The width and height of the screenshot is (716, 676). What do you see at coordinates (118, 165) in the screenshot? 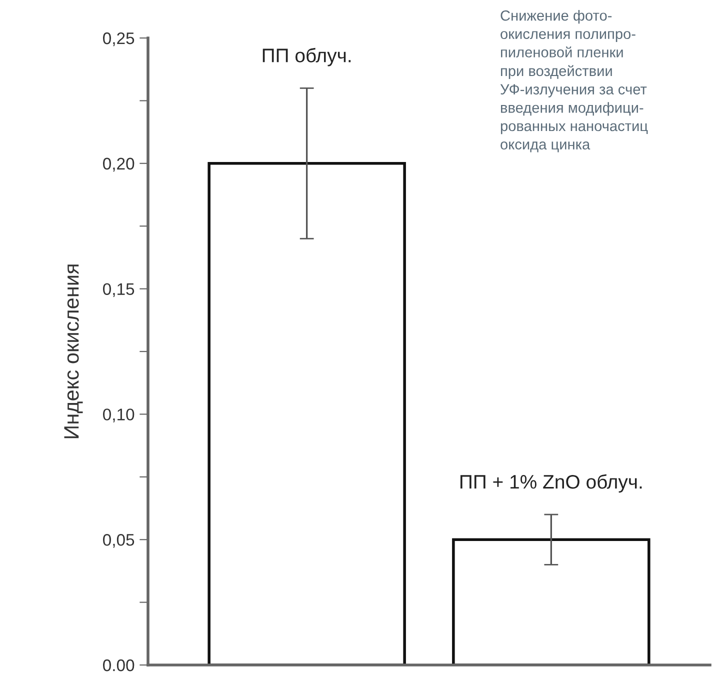
I see `y-tick-label: 0,20` at bounding box center [118, 165].